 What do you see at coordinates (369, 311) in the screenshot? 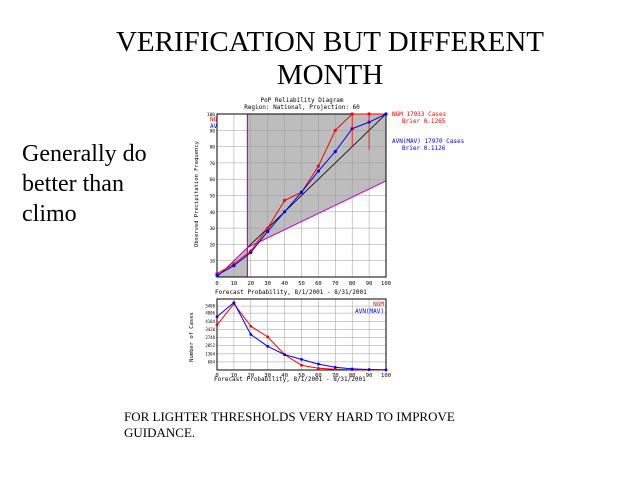
I see `bottom-legend-avn: AVN(MAV)` at bounding box center [369, 311].